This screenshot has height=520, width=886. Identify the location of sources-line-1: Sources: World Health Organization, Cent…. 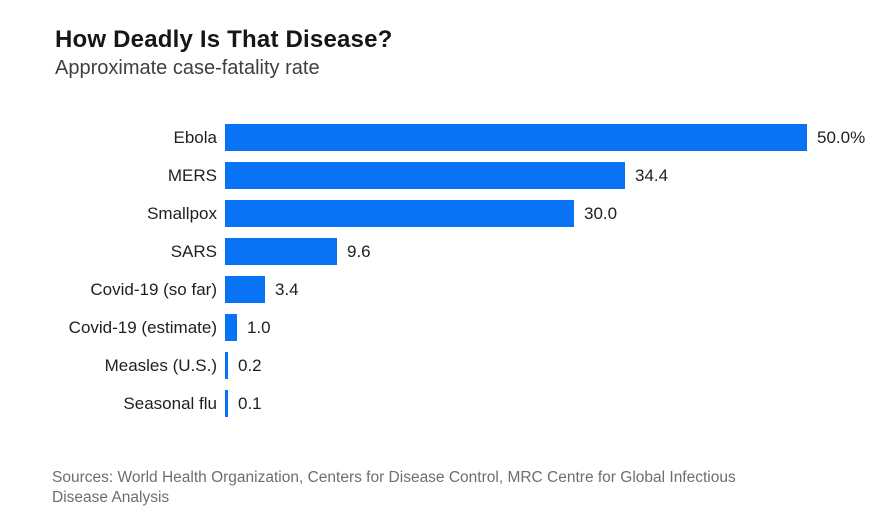
(394, 477).